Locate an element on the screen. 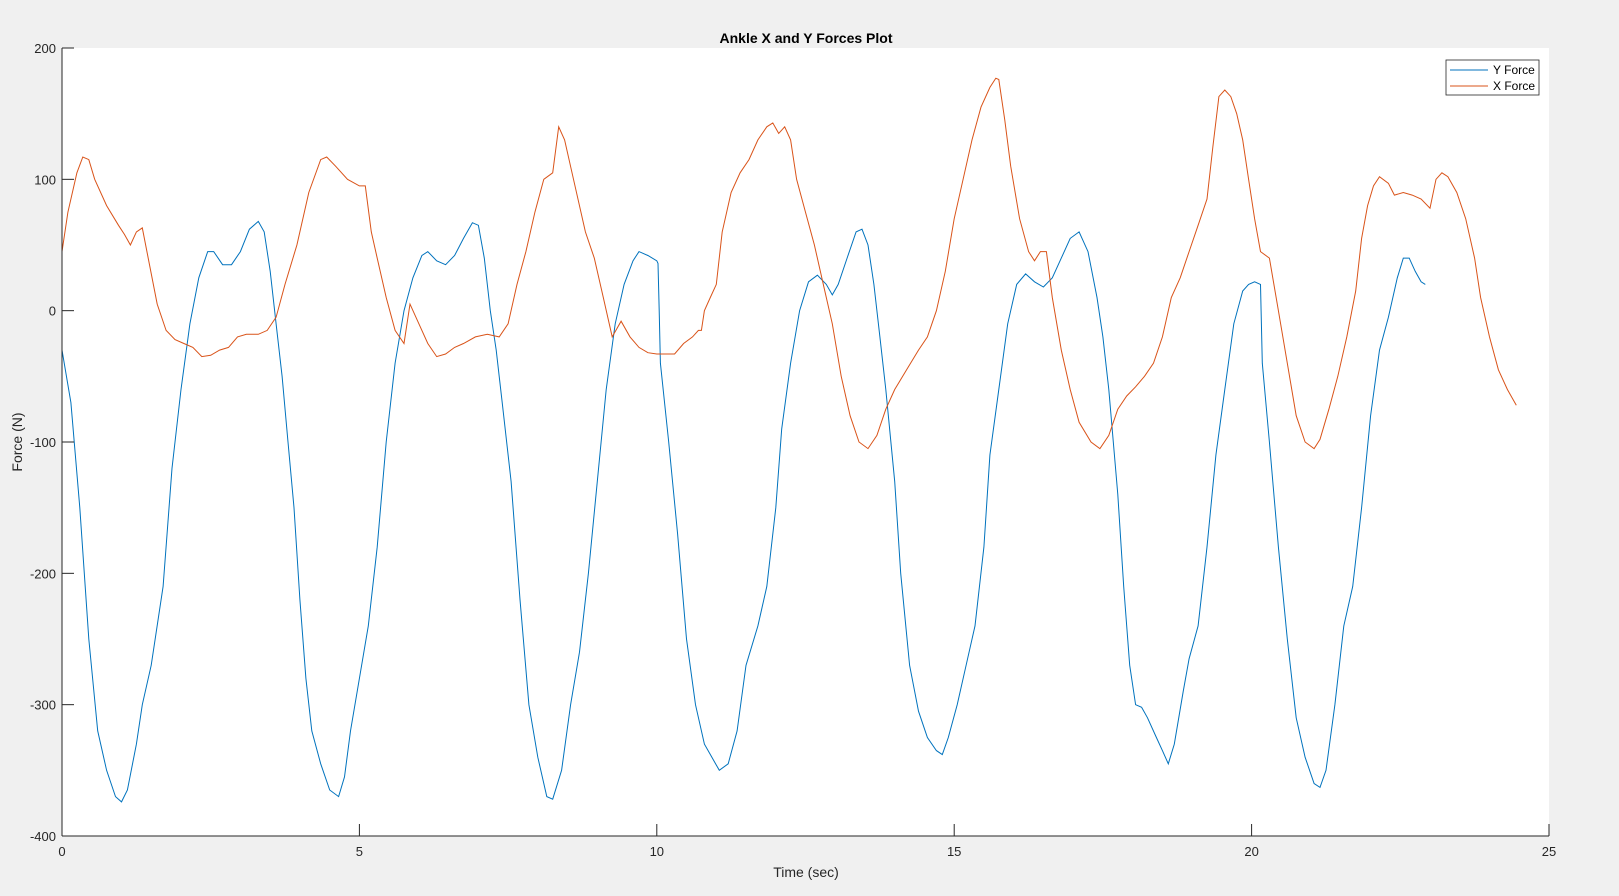 Image resolution: width=1619 pixels, height=896 pixels. y-axis-label: Force (N) is located at coordinates (17, 441).